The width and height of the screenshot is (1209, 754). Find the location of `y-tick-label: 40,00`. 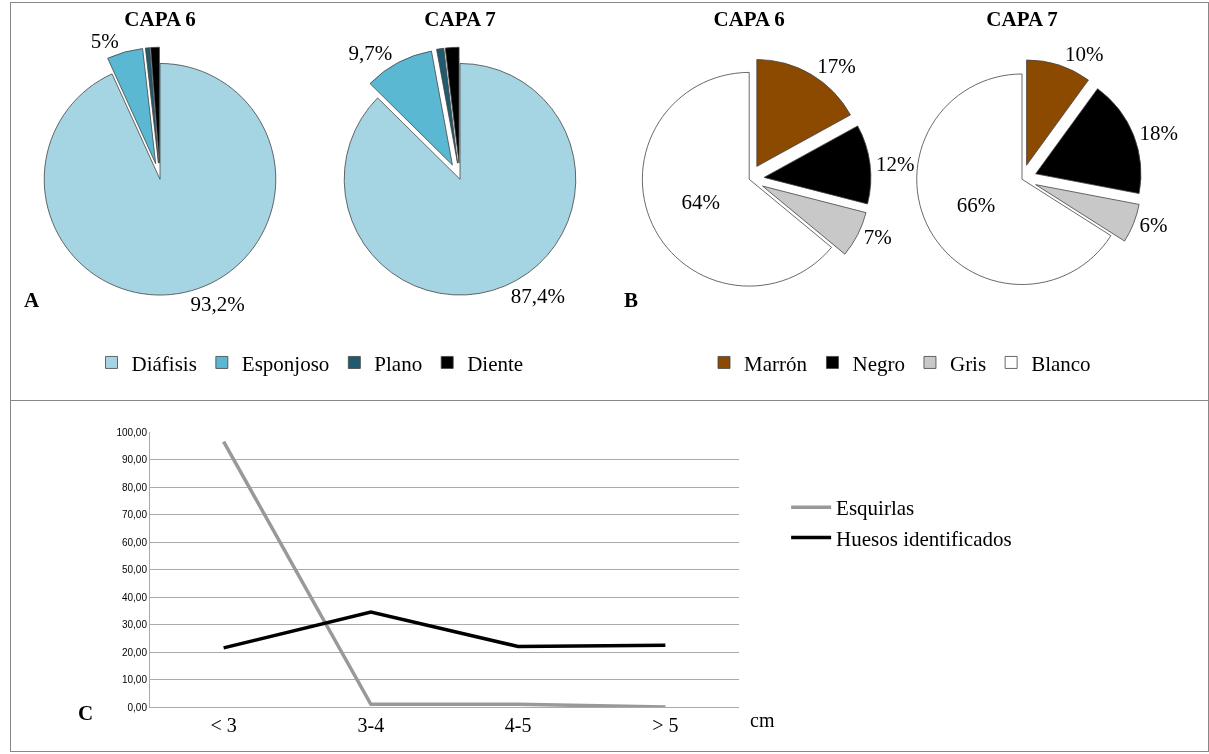

y-tick-label: 40,00 is located at coordinates (134, 597).